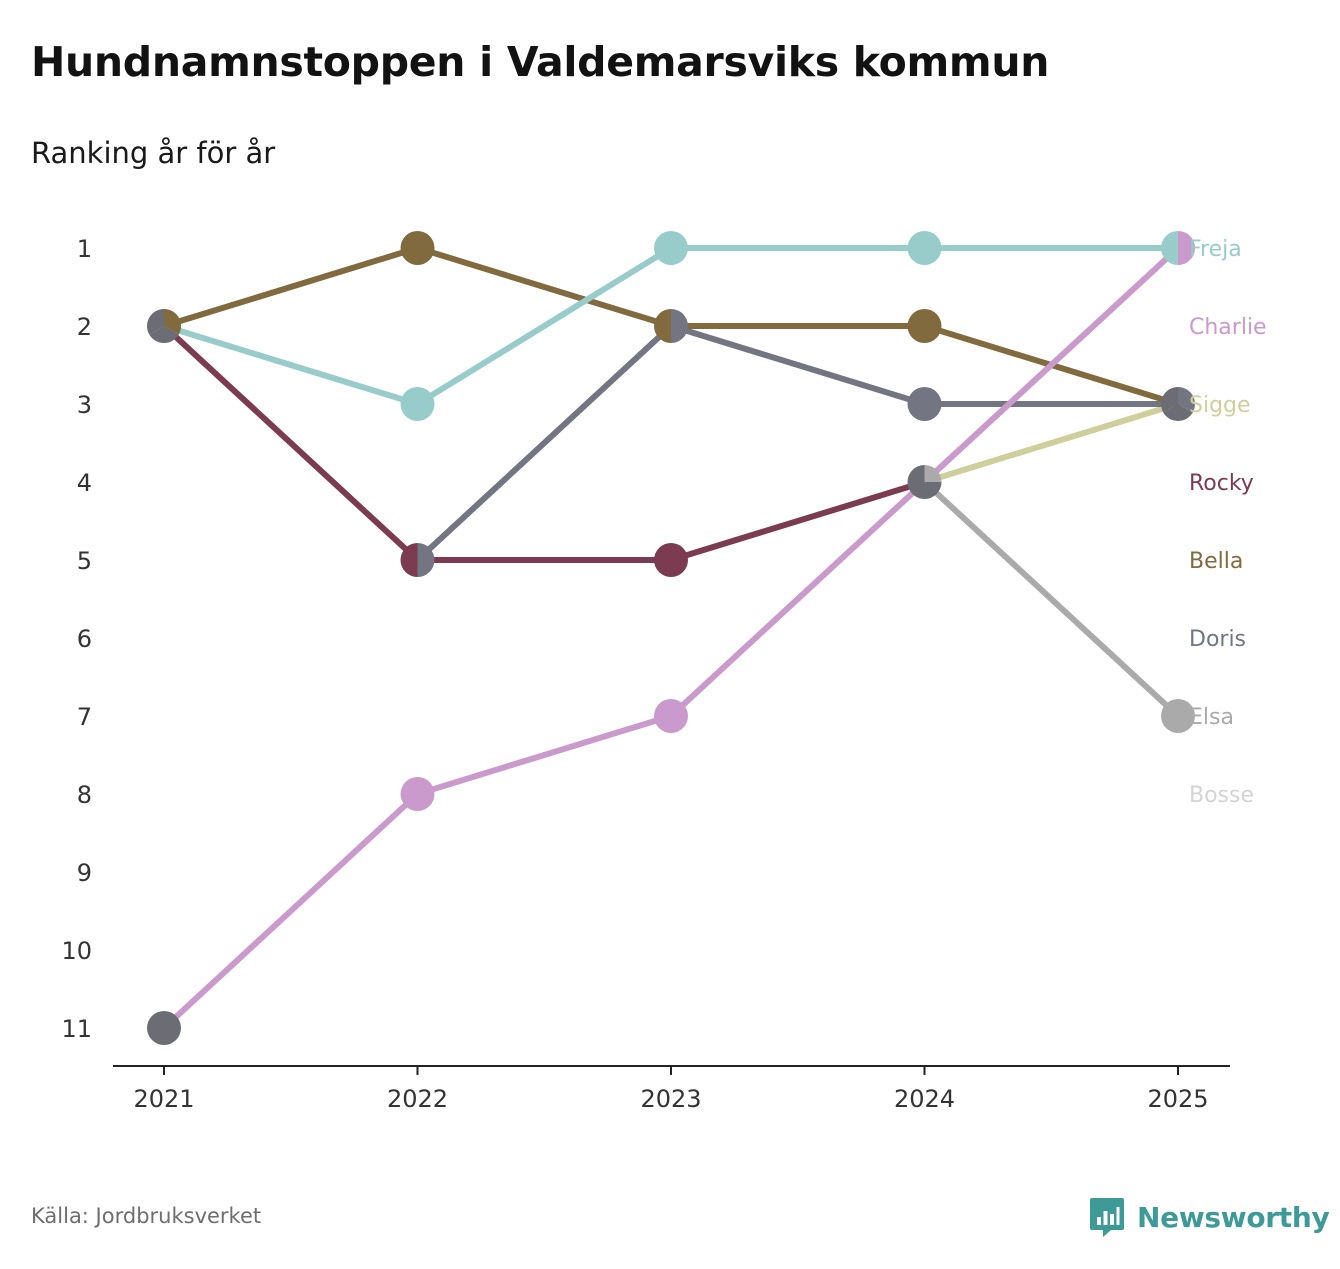 The width and height of the screenshot is (1340, 1269). Describe the element at coordinates (1178, 716) in the screenshot. I see `marker-elsa-2025` at that location.